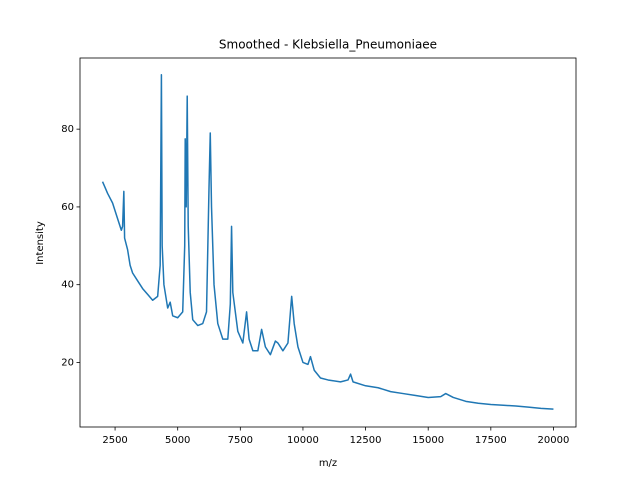 The width and height of the screenshot is (640, 480). What do you see at coordinates (240, 440) in the screenshot?
I see `x-tick-label: 7500` at bounding box center [240, 440].